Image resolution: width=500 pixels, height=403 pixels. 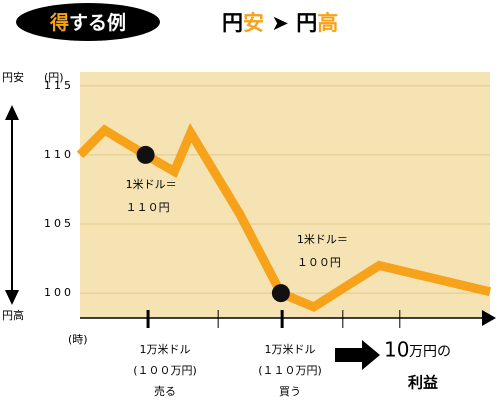 I want to click on y-bottom-label: 円高, so click(x=13, y=315).